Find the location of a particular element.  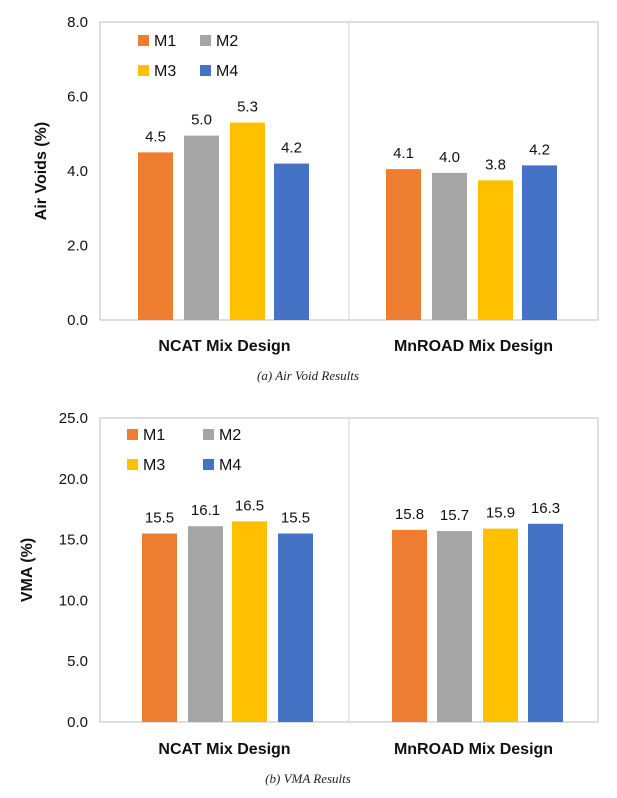

data-label: 15.9 is located at coordinates (500, 513).